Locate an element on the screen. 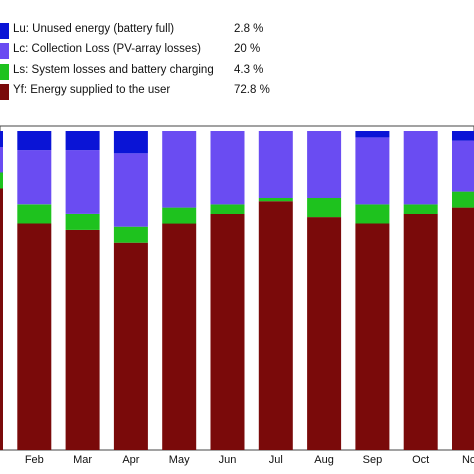 The image size is (474, 474). legend-label-ls: Ls: System losses and battery charging is located at coordinates (113, 70).